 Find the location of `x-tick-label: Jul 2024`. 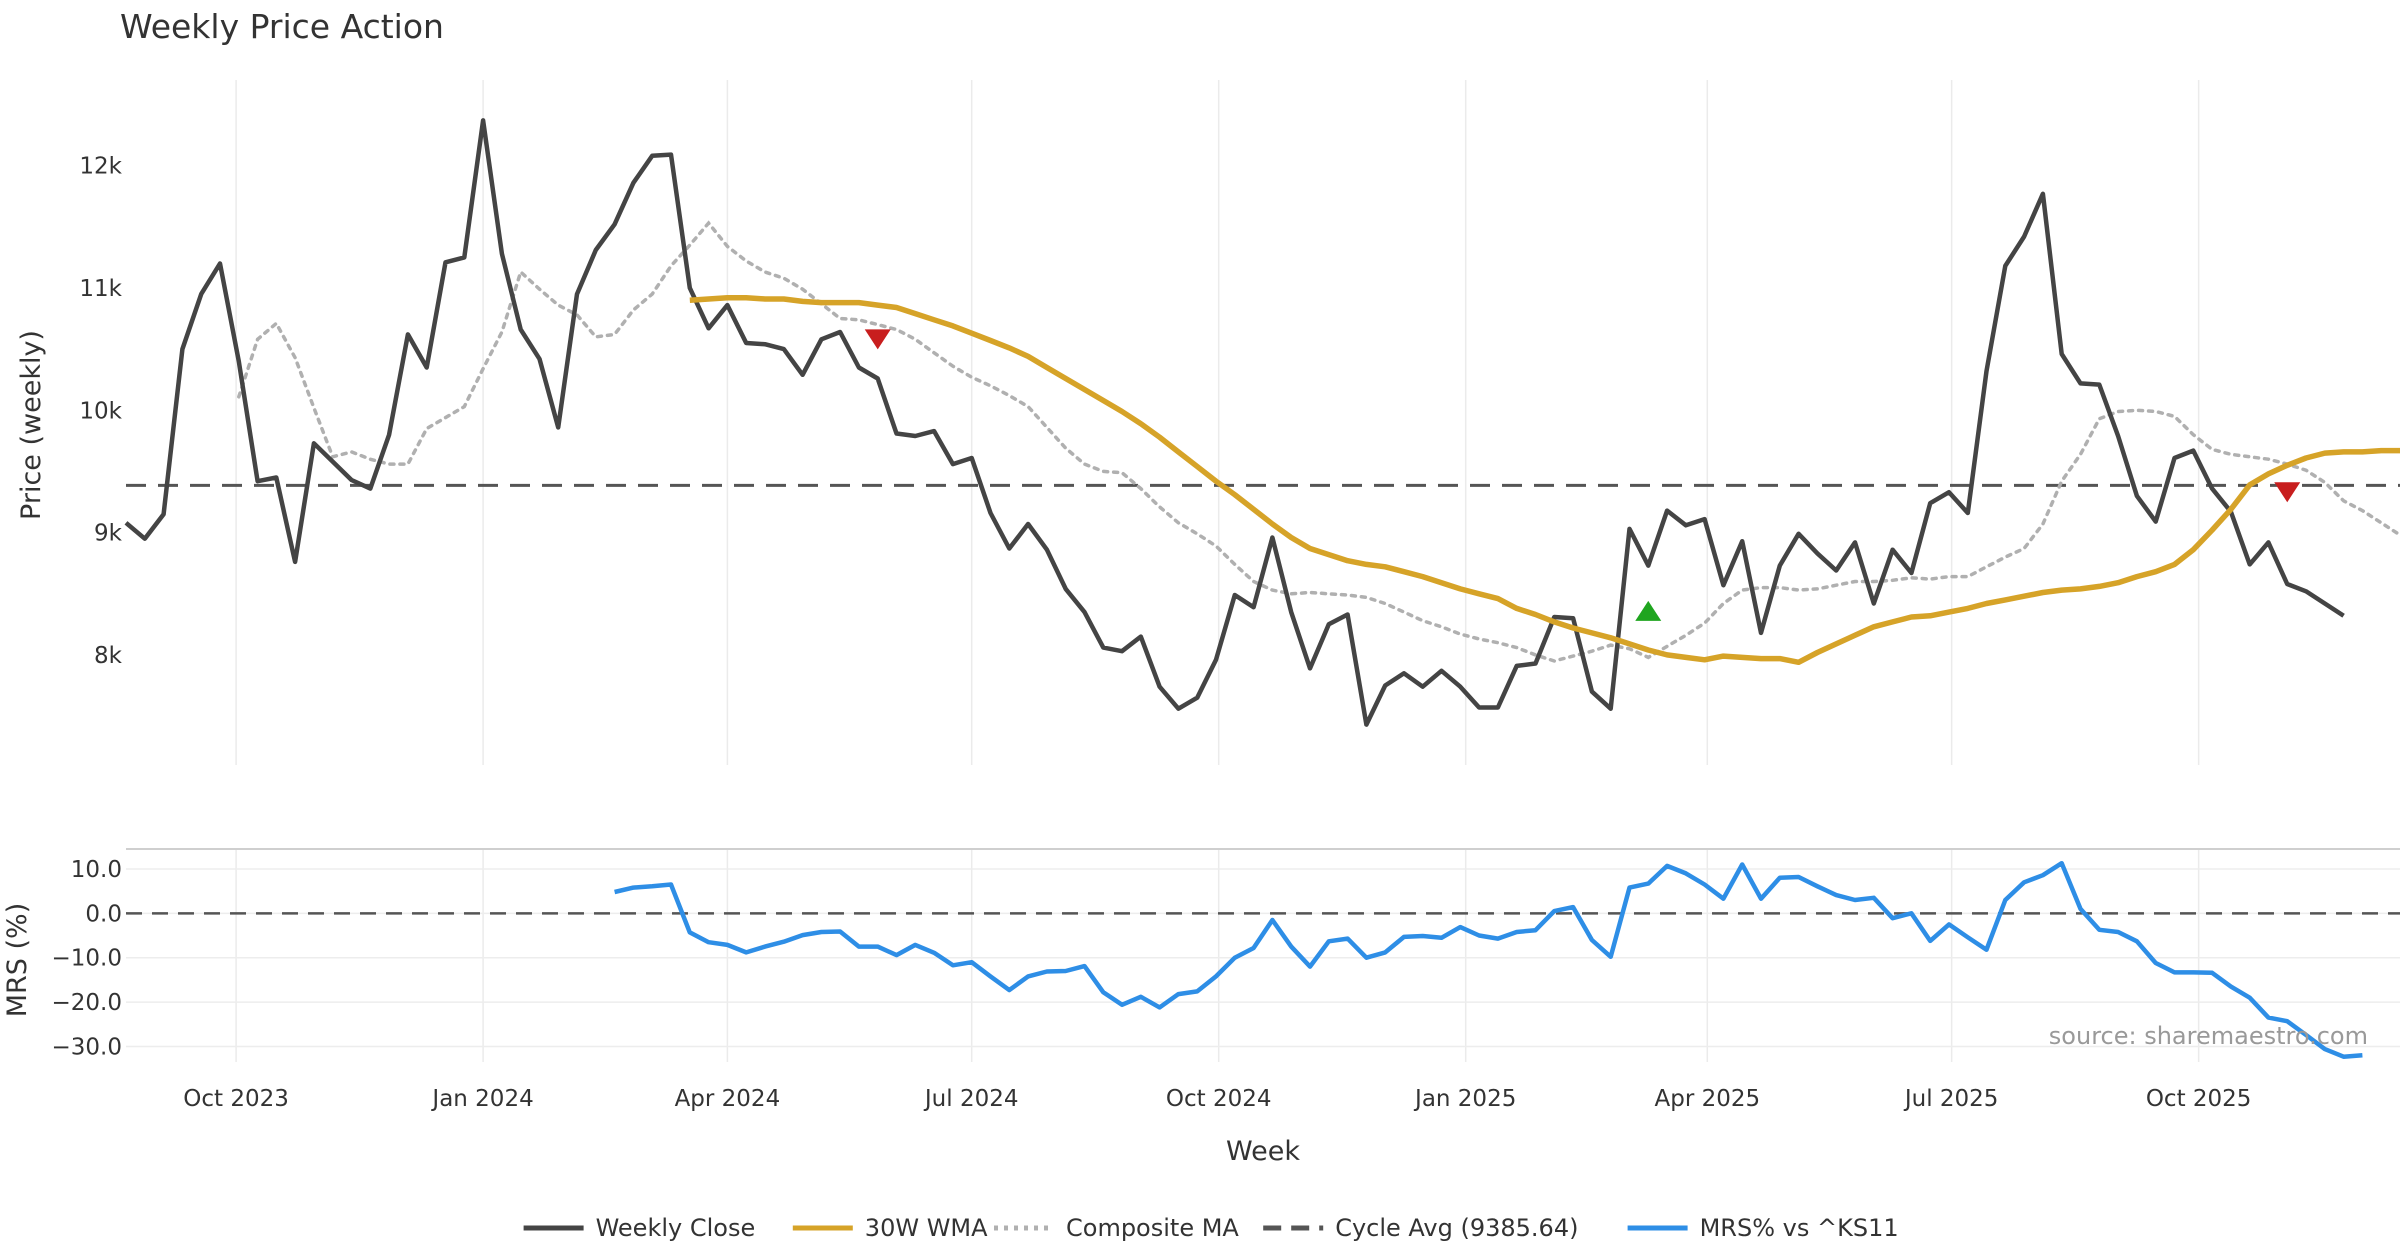

x-tick-label: Jul 2024 is located at coordinates (971, 1099).